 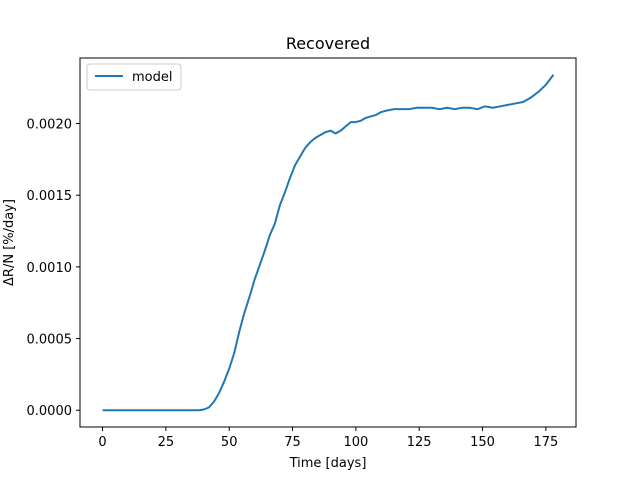 I want to click on chart-title: Recovered, so click(x=328, y=43).